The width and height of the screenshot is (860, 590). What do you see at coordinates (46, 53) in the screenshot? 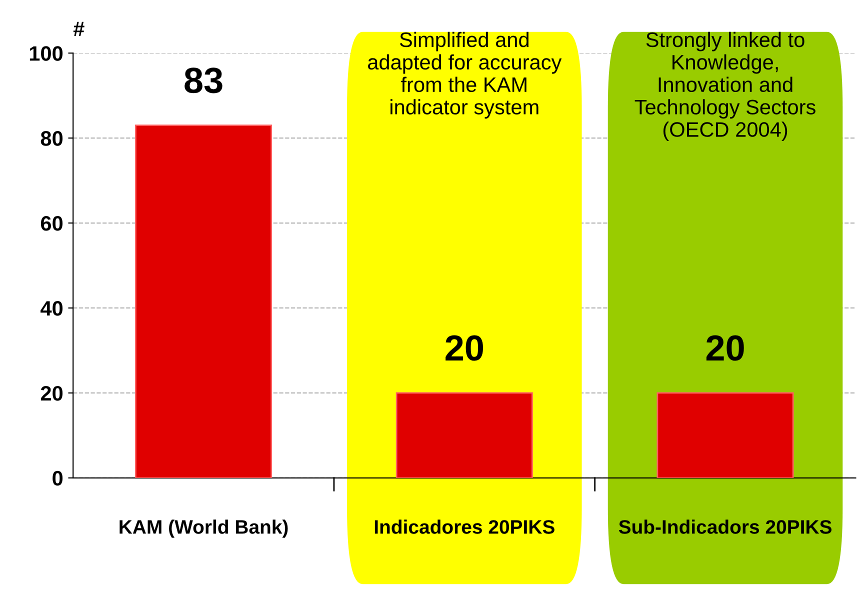
I see `y-tick-label: 100` at bounding box center [46, 53].